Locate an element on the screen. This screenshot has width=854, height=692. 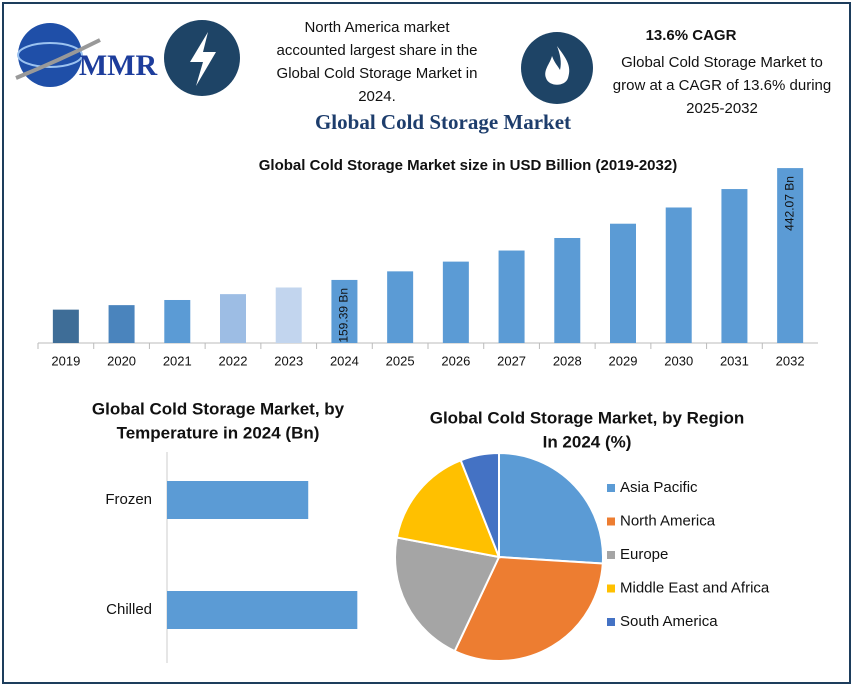
y-tick-label: Frozen is located at coordinates (128, 499).